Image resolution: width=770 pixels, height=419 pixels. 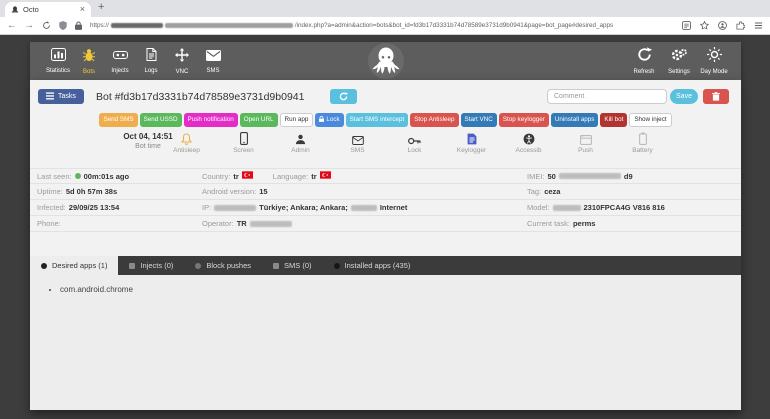 I want to click on imei-prefix: 50, so click(x=551, y=176).